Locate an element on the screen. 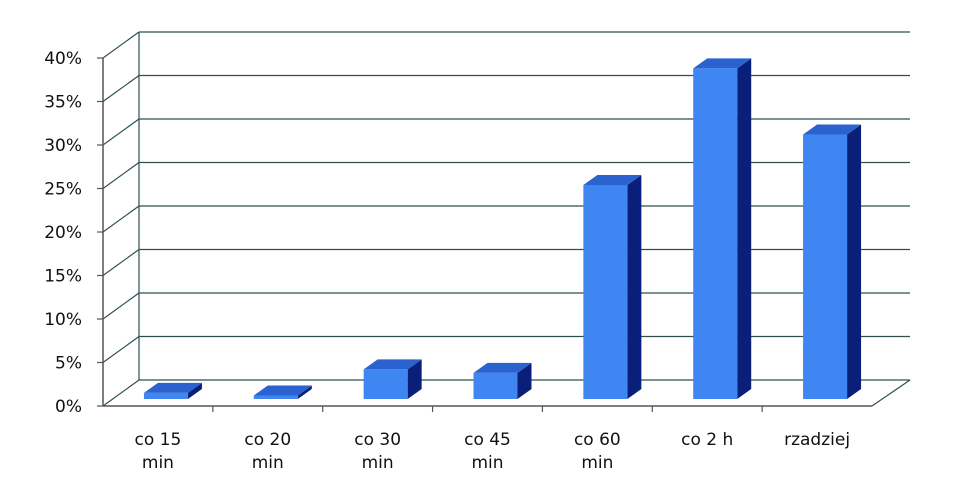 The width and height of the screenshot is (956, 489). y-tick-label: 30% is located at coordinates (63, 146).